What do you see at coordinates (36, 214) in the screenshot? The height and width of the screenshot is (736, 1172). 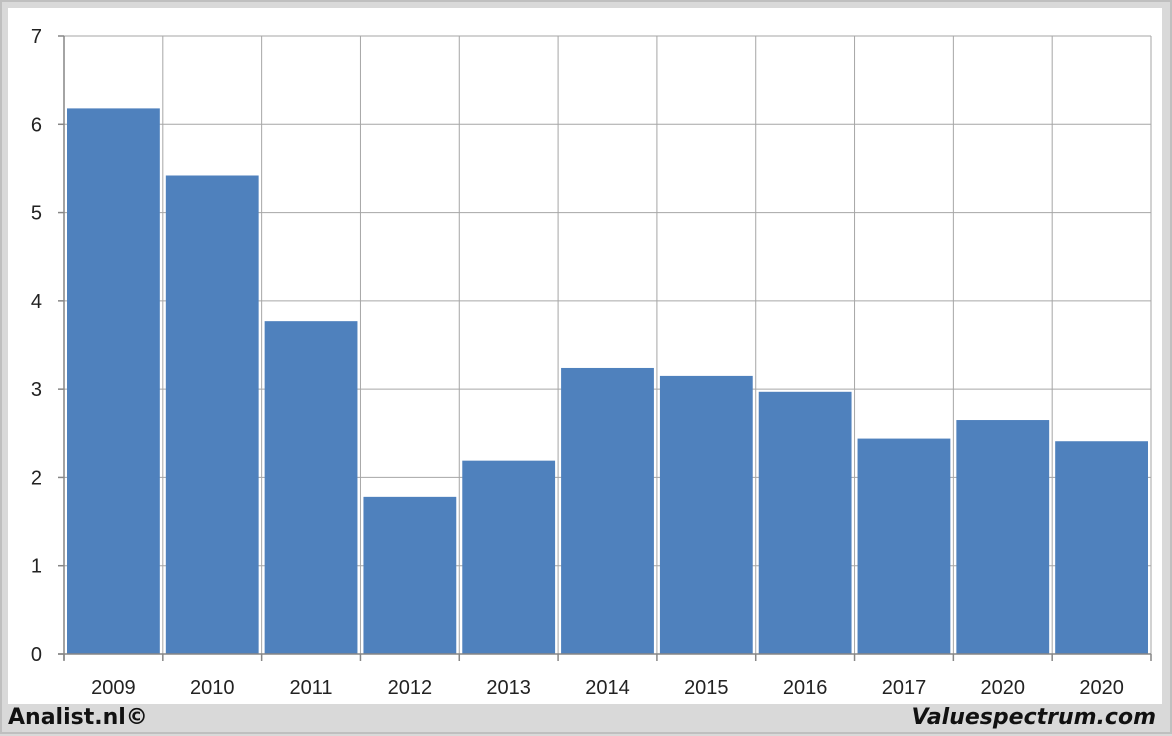 I see `y-tick-label: 5` at bounding box center [36, 214].